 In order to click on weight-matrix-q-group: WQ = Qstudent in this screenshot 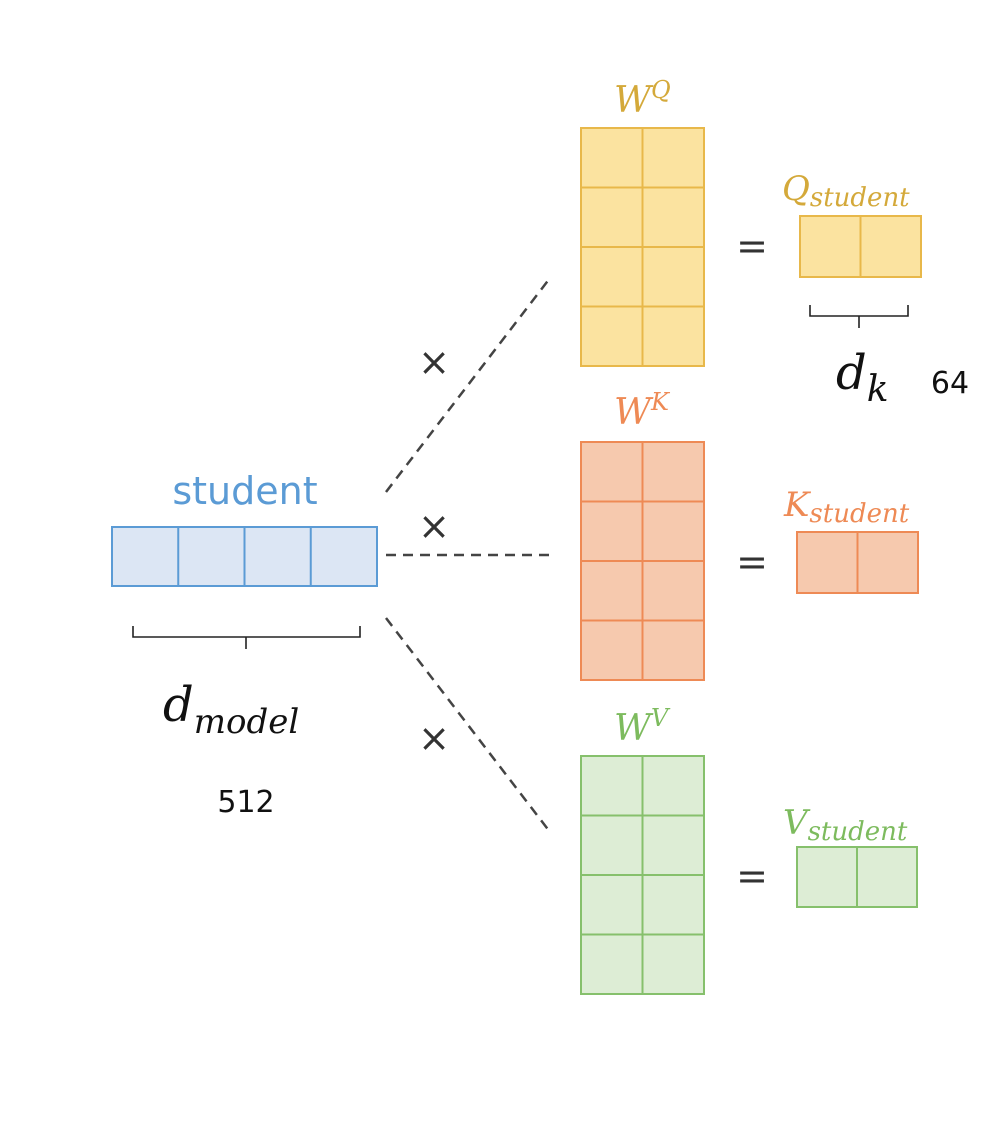, I will do `click(751, 221)`.